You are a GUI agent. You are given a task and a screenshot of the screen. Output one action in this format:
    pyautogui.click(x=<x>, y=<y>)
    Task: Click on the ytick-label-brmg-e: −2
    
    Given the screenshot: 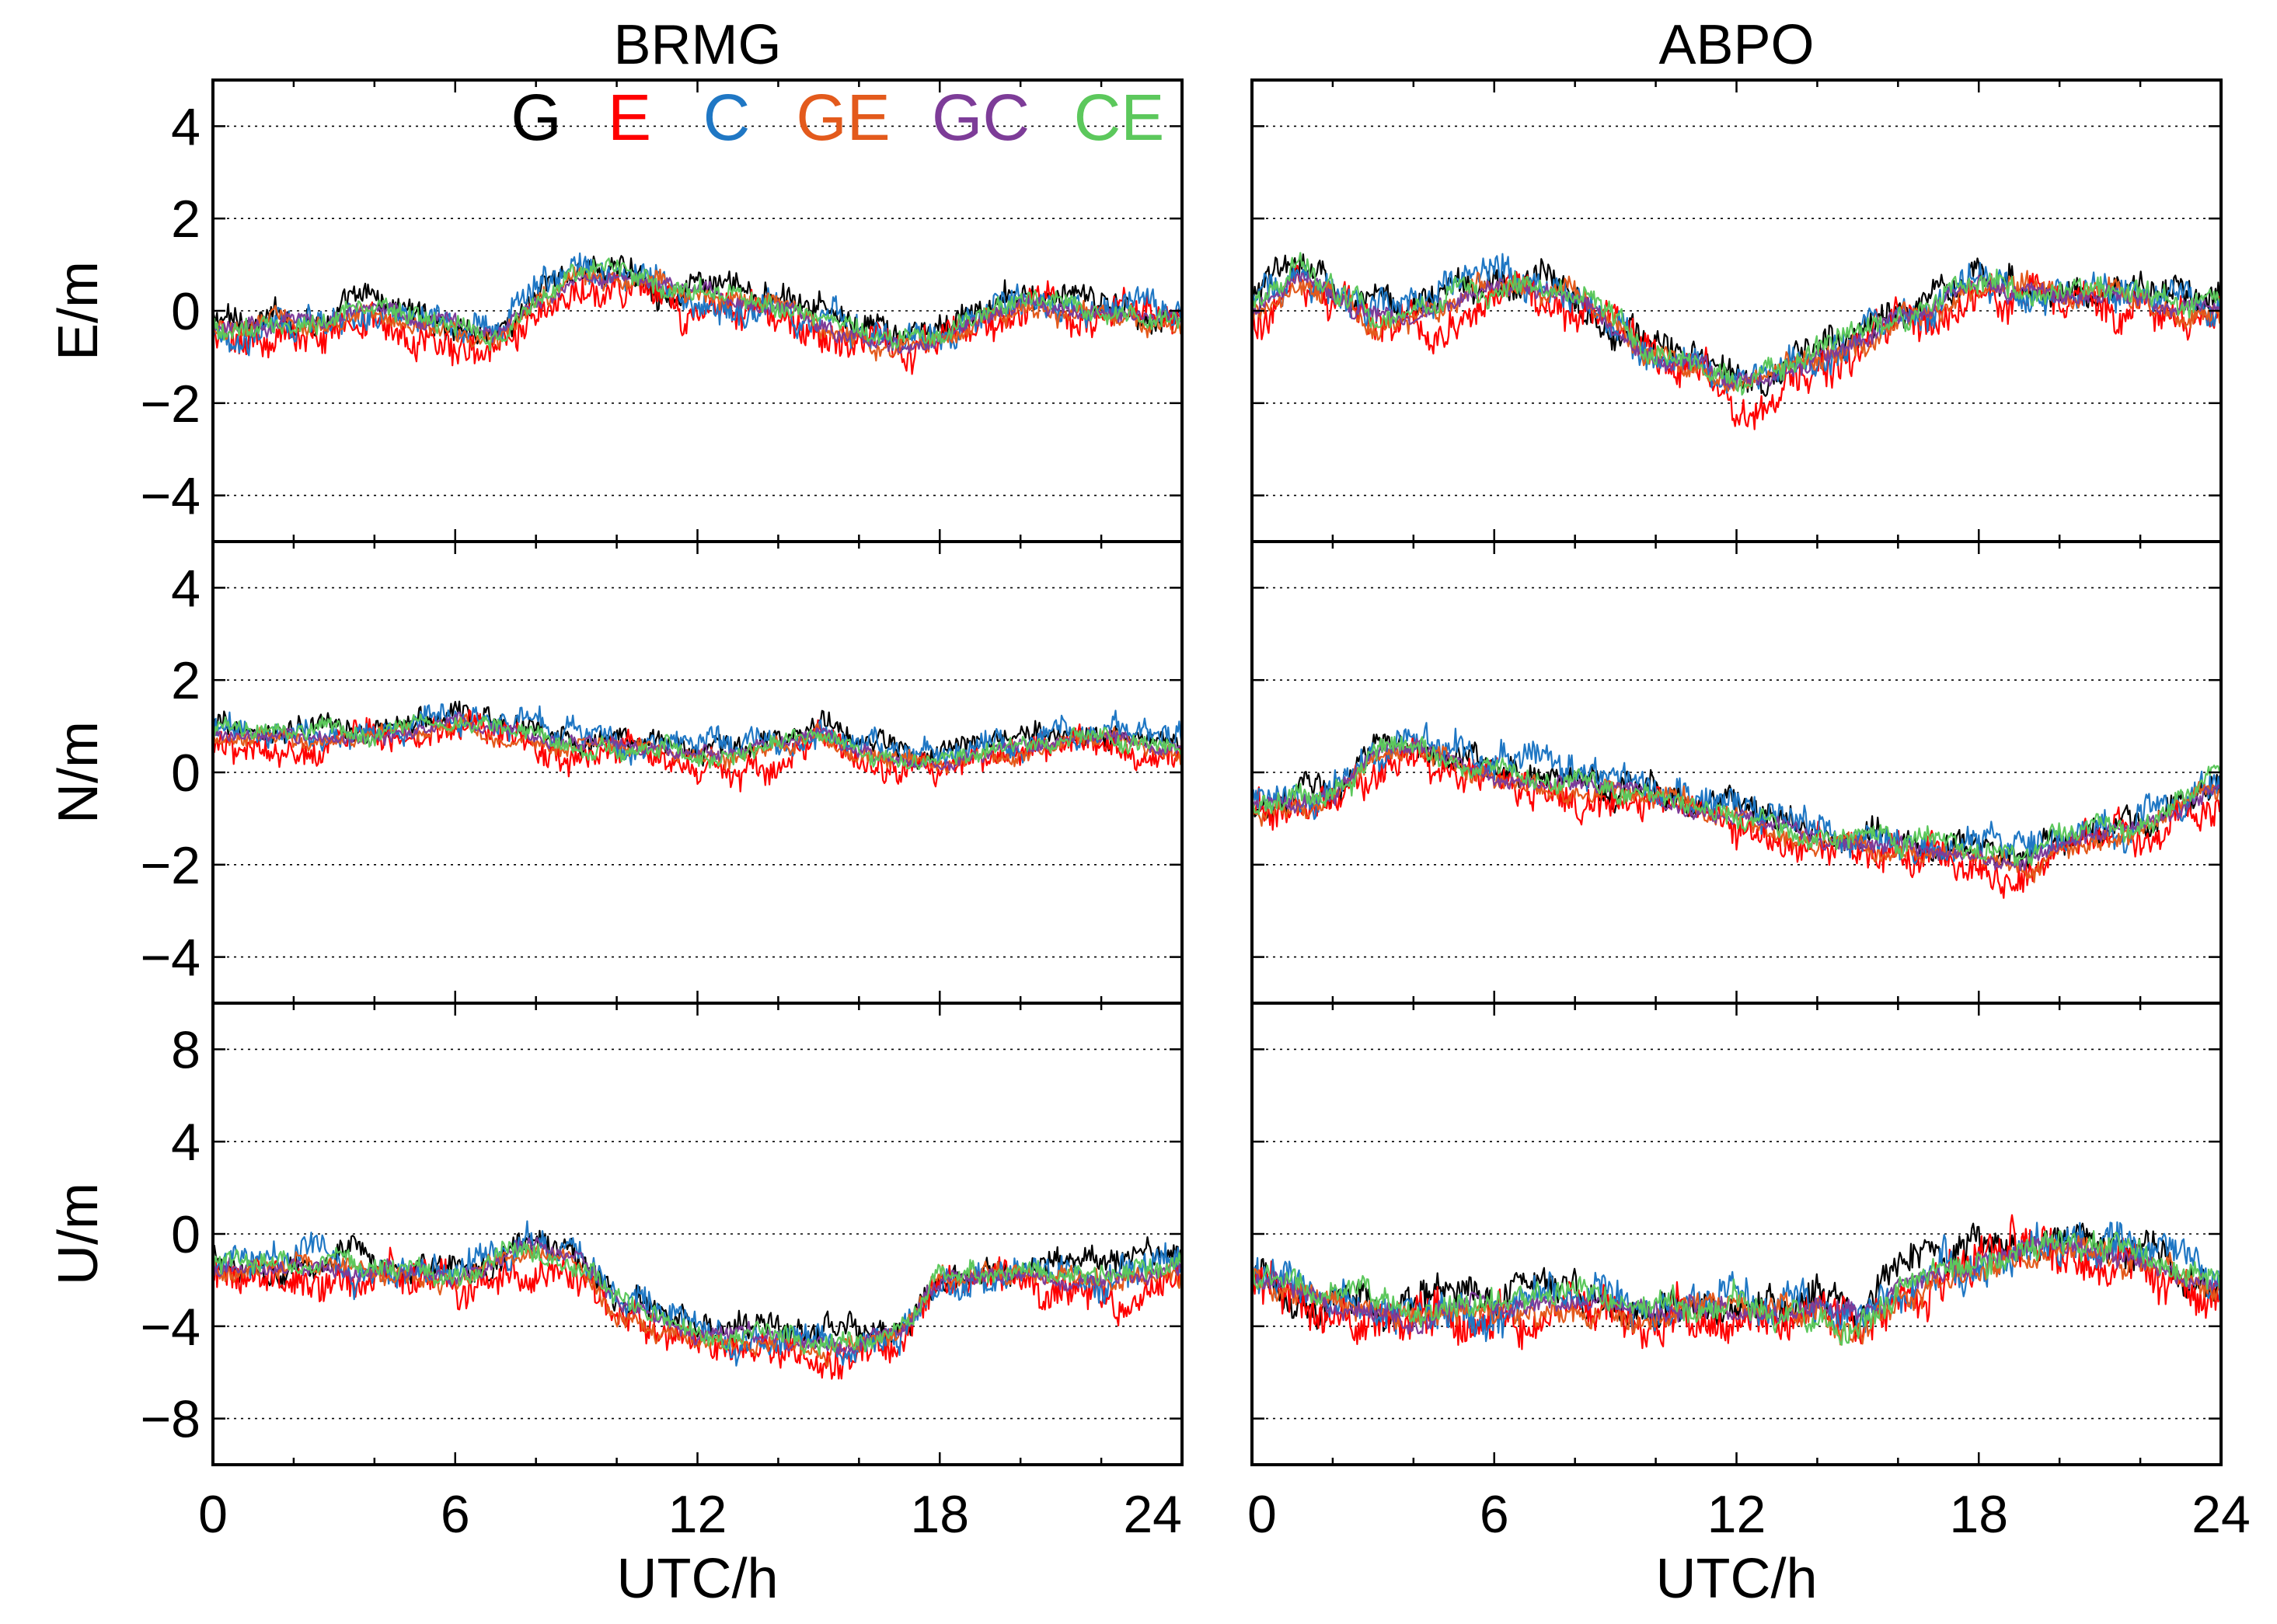 What is the action you would take?
    pyautogui.click(x=170, y=404)
    